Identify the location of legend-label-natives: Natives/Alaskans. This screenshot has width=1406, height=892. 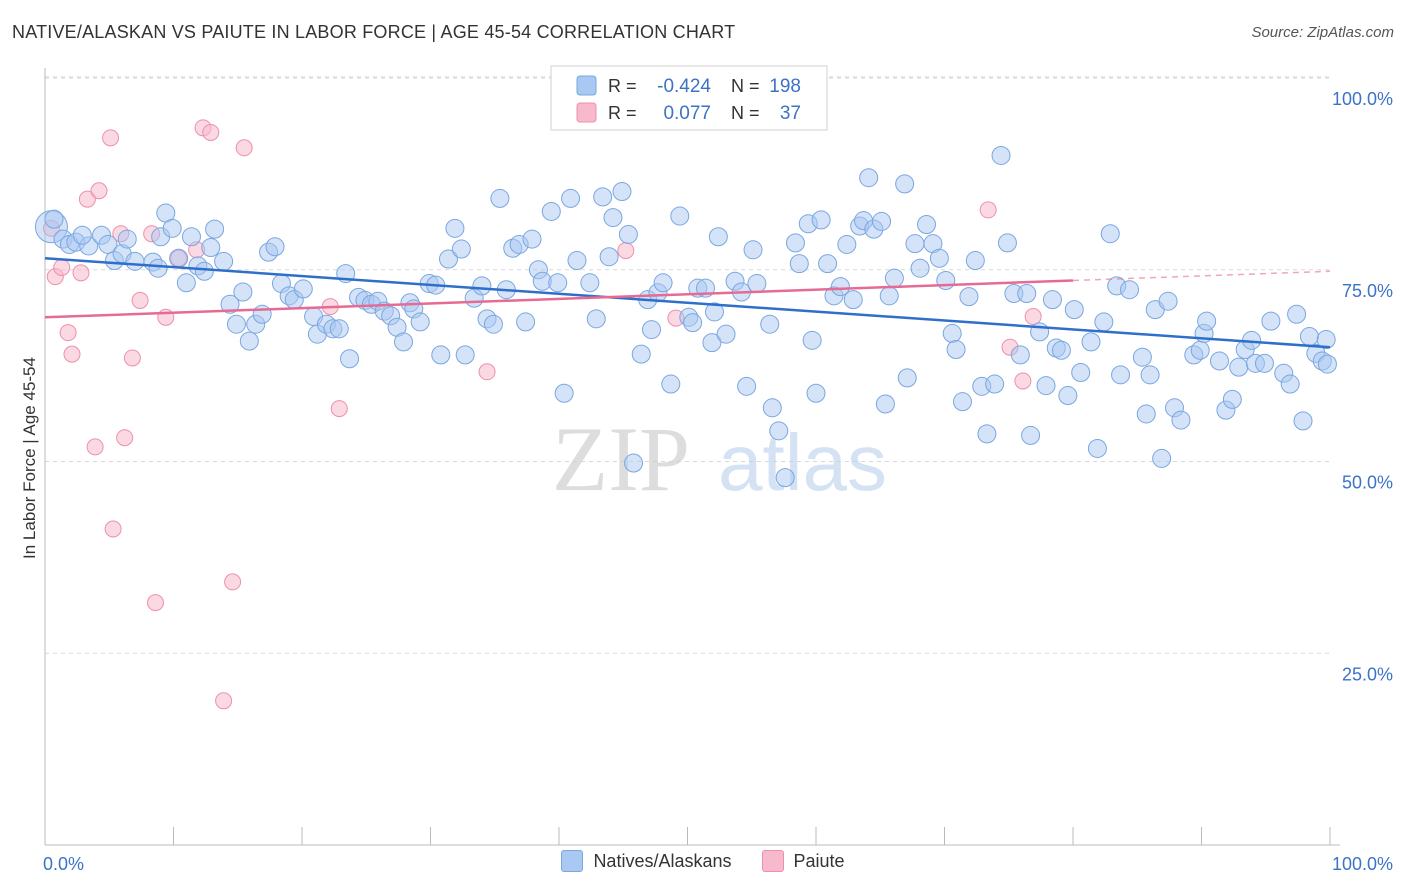
(662, 860).